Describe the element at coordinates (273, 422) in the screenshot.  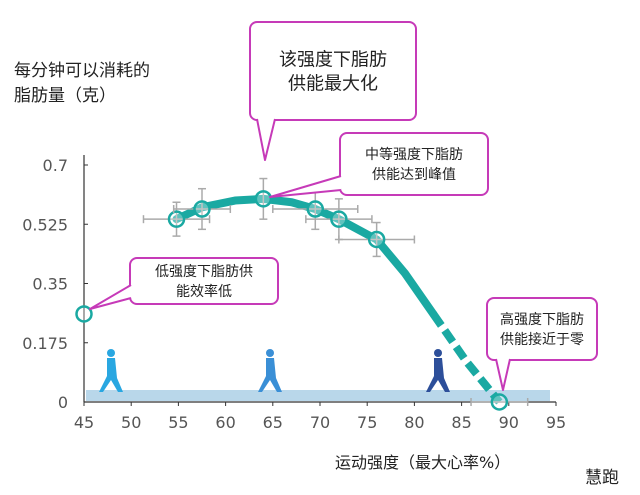
I see `x-tick-label: 65` at that location.